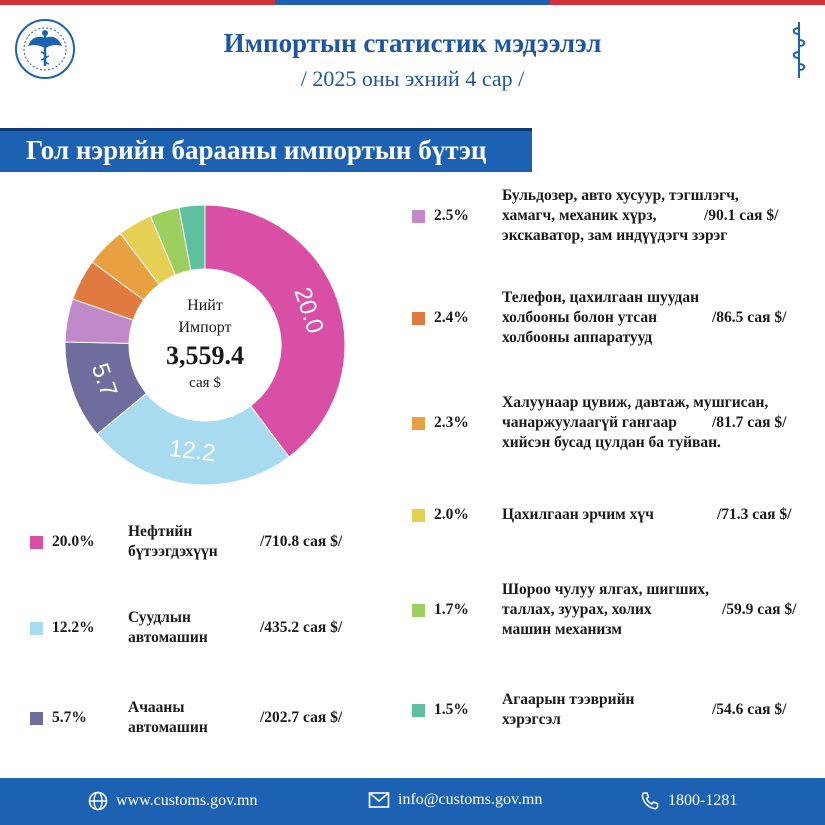 The height and width of the screenshot is (825, 825). Describe the element at coordinates (412, 2) in the screenshot. I see `top-accent-bar` at that location.